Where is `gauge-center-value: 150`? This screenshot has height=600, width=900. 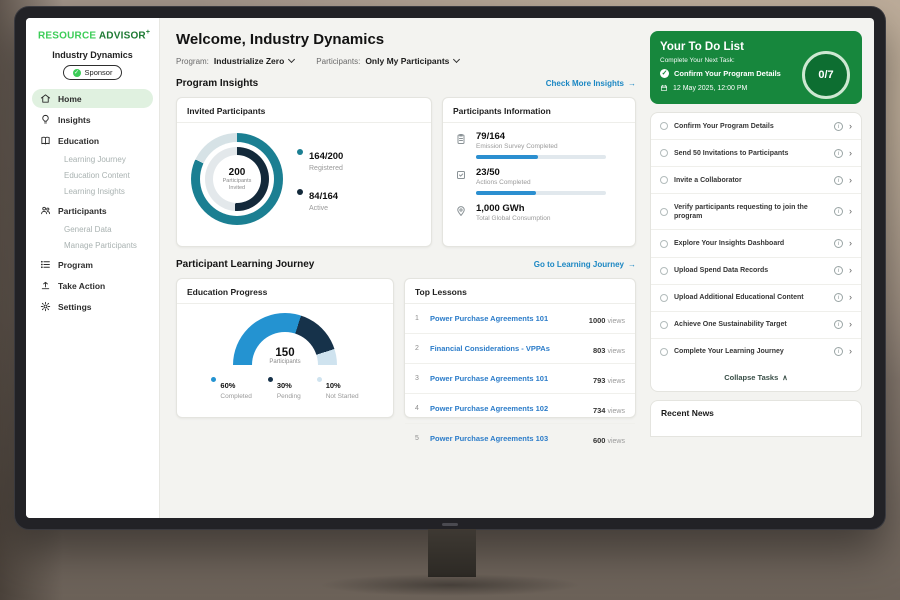
gauge-center-value: 150 is located at coordinates (285, 353).